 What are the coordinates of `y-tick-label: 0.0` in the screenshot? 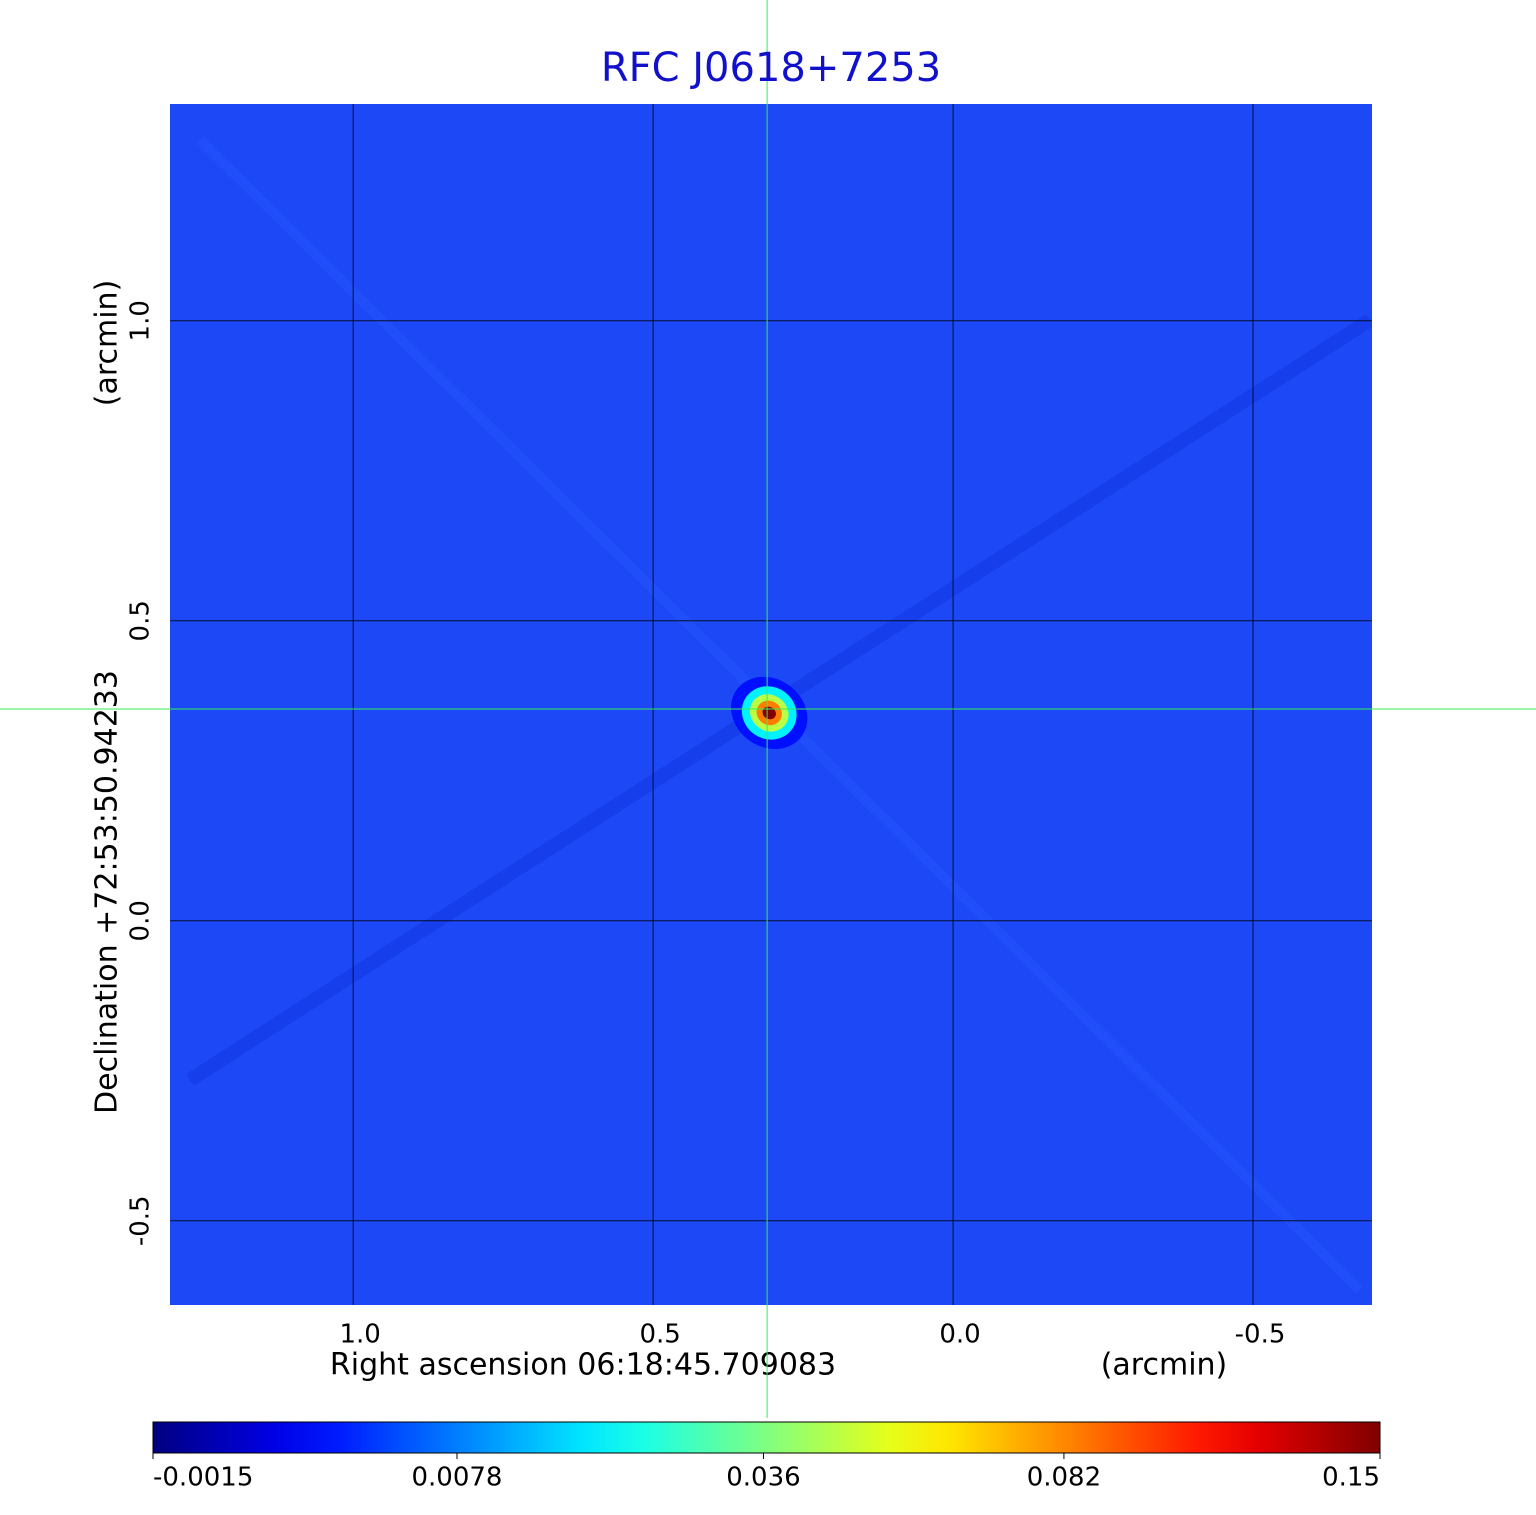 It's located at (141, 920).